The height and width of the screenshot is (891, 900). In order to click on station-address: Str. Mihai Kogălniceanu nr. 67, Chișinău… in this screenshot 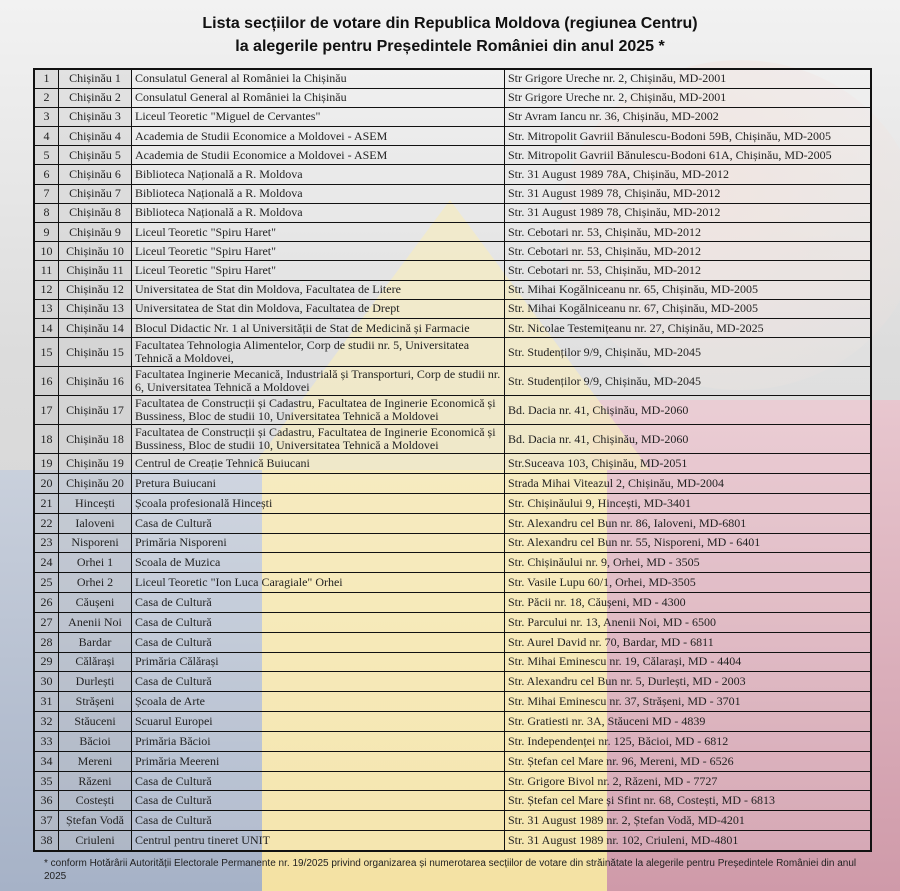, I will do `click(688, 308)`.